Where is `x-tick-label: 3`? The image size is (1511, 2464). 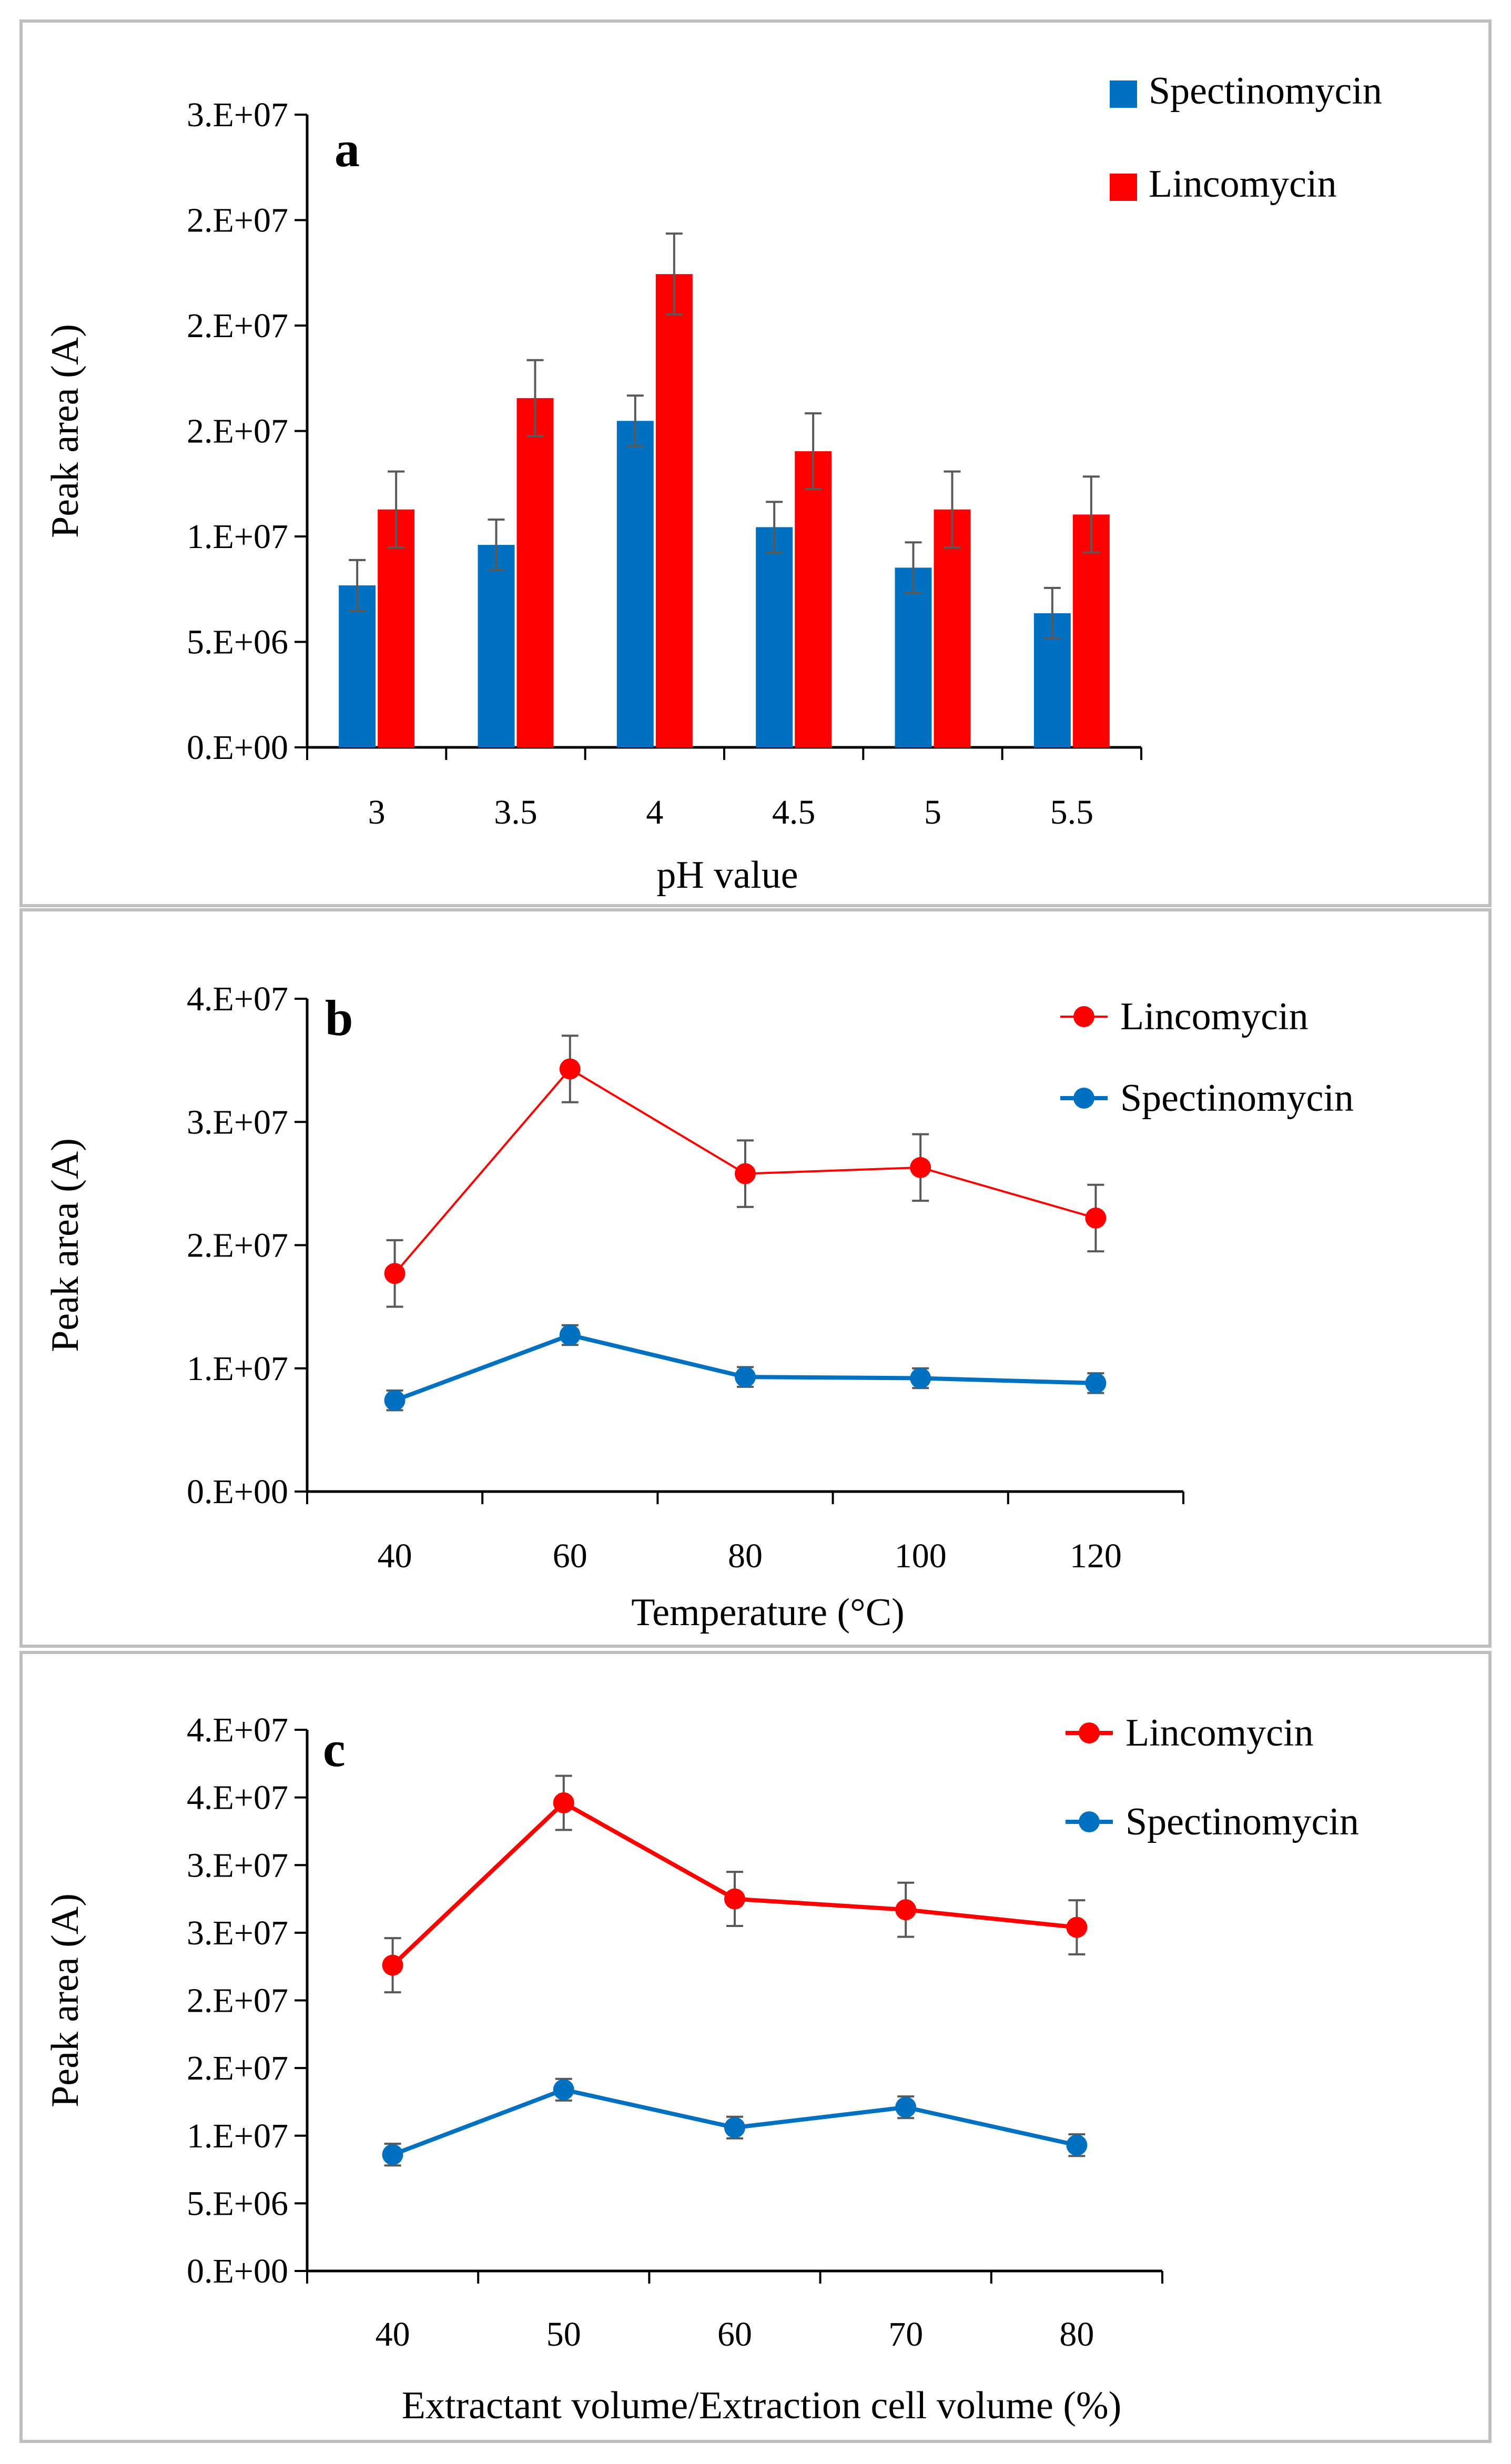
x-tick-label: 3 is located at coordinates (377, 812).